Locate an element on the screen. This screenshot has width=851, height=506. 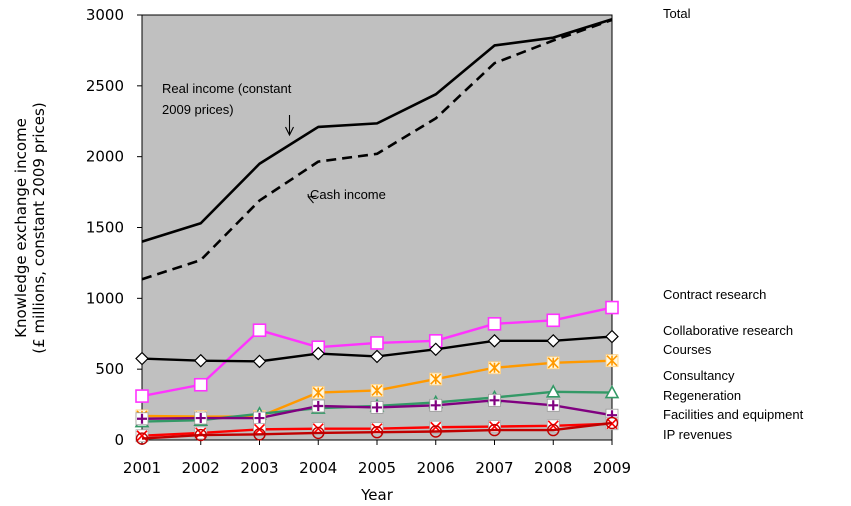
point-courses-2004 is located at coordinates (318, 392).